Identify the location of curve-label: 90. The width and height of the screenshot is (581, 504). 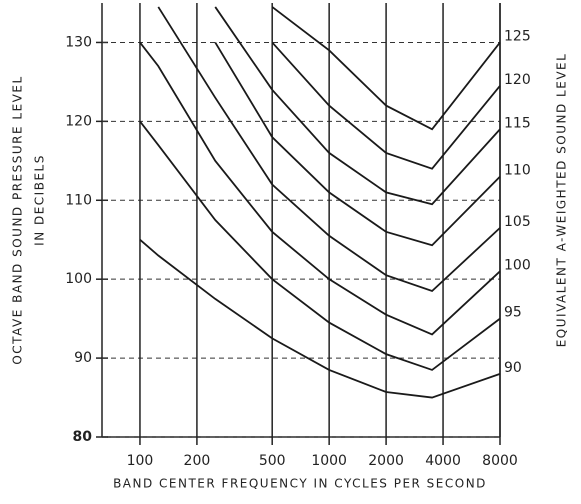
(513, 368).